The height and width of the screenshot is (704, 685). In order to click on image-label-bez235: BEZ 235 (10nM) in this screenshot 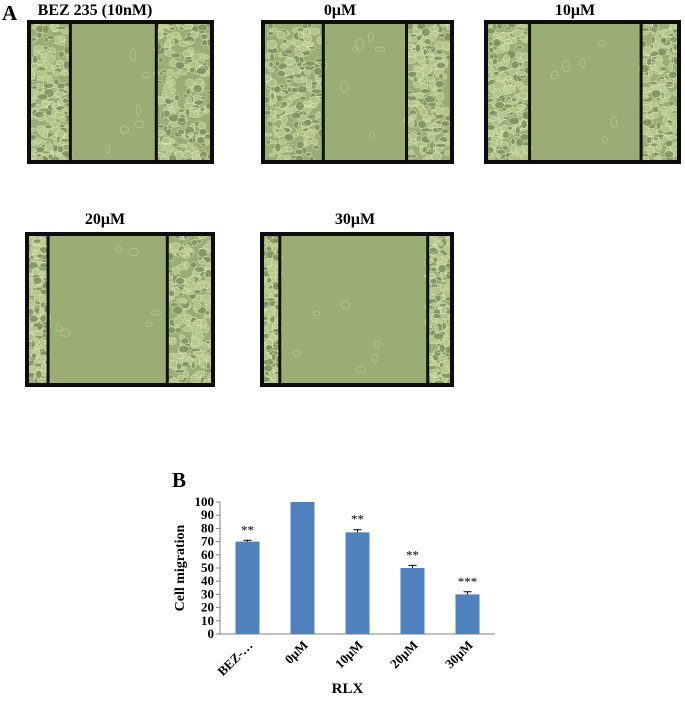, I will do `click(95, 10)`.